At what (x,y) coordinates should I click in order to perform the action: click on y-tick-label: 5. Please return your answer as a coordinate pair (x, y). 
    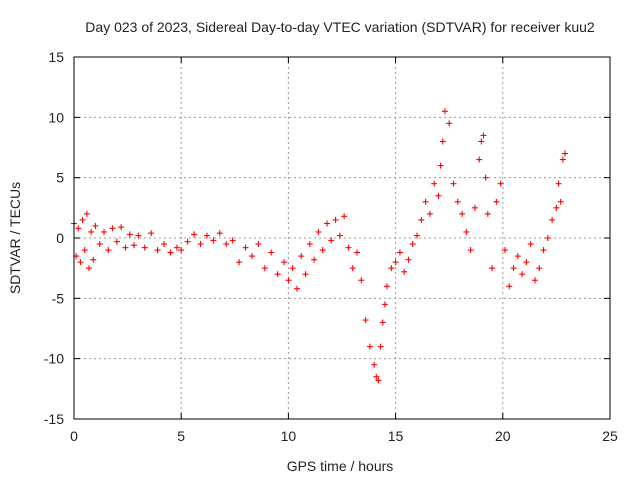
    Looking at the image, I should click on (60, 178).